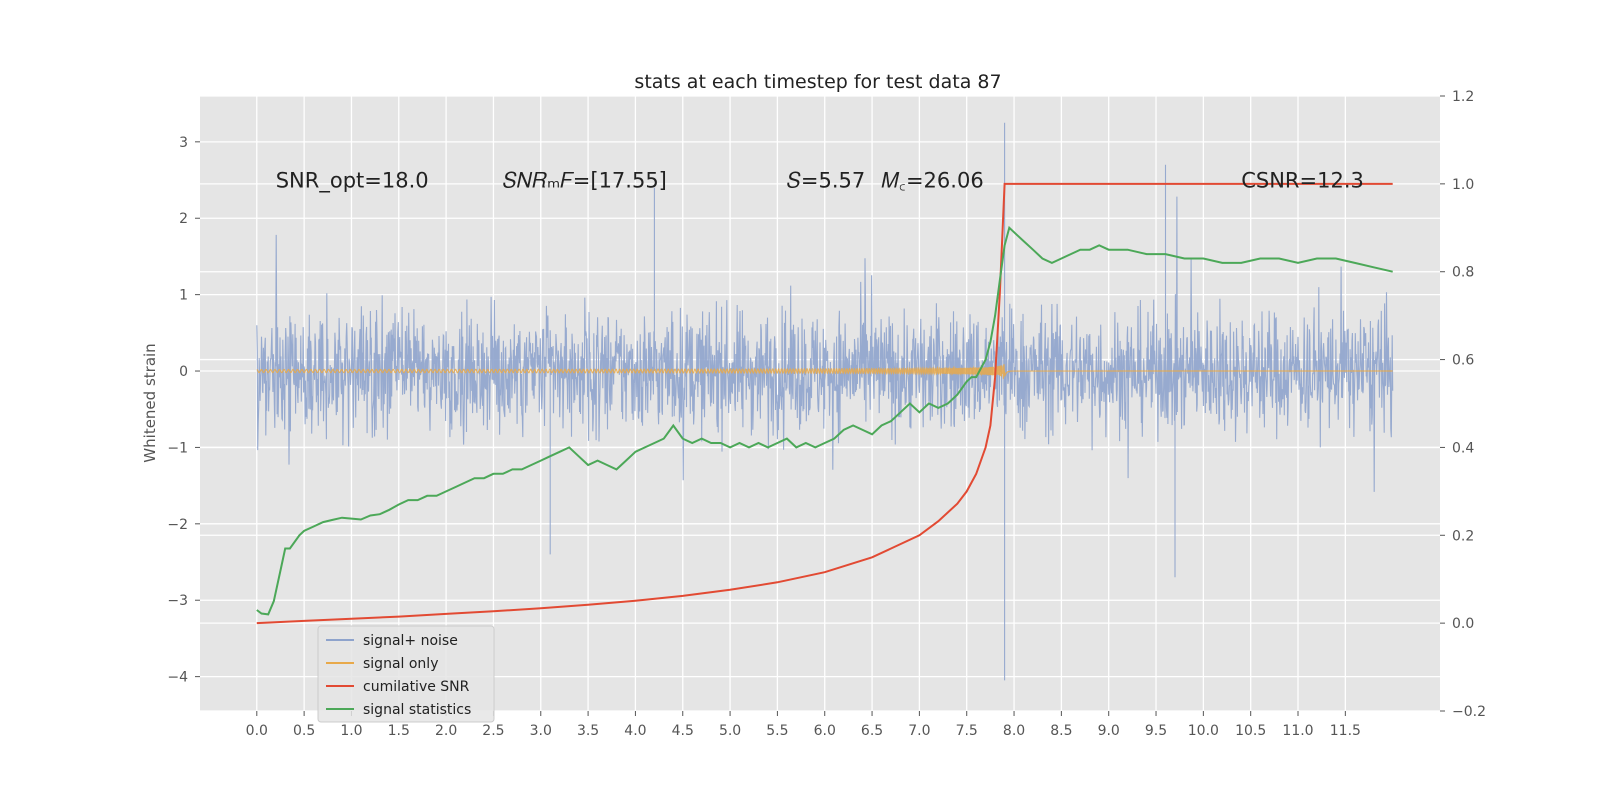 This screenshot has height=800, width=1600. Describe the element at coordinates (777, 731) in the screenshot. I see `x-tick-label: 5.5` at that location.